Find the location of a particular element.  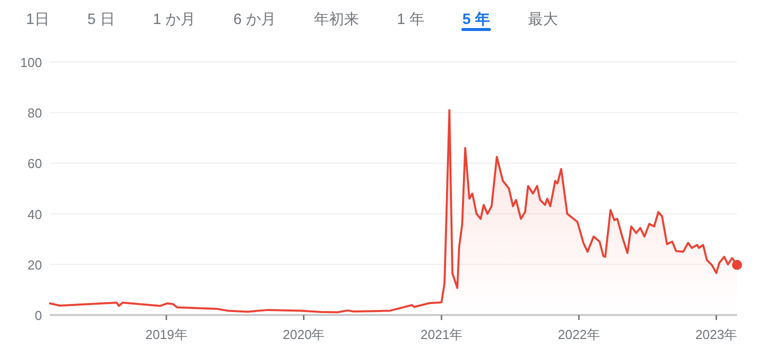

x-tick-label: 2021年 is located at coordinates (441, 334).